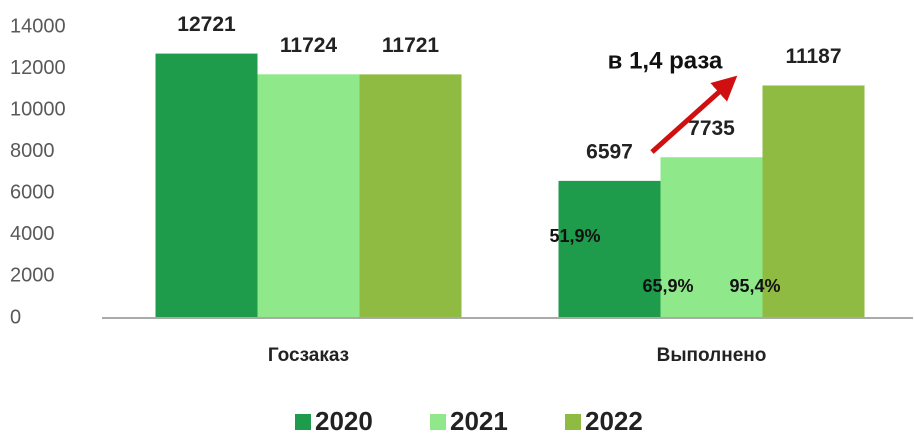 This screenshot has width=914, height=438. Describe the element at coordinates (614, 421) in the screenshot. I see `legend-label: 2022` at that location.